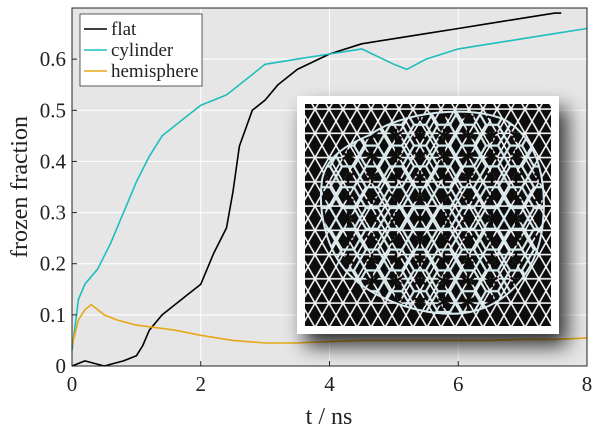  What do you see at coordinates (587, 384) in the screenshot?
I see `x-tick-label: 8` at bounding box center [587, 384].